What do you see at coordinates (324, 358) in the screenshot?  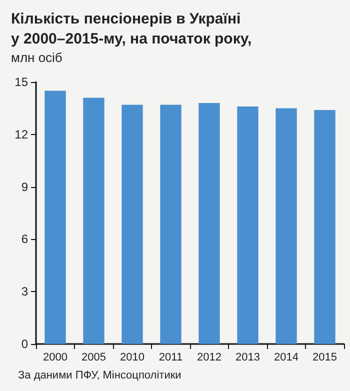 I see `x-tick-label: 2015` at bounding box center [324, 358].